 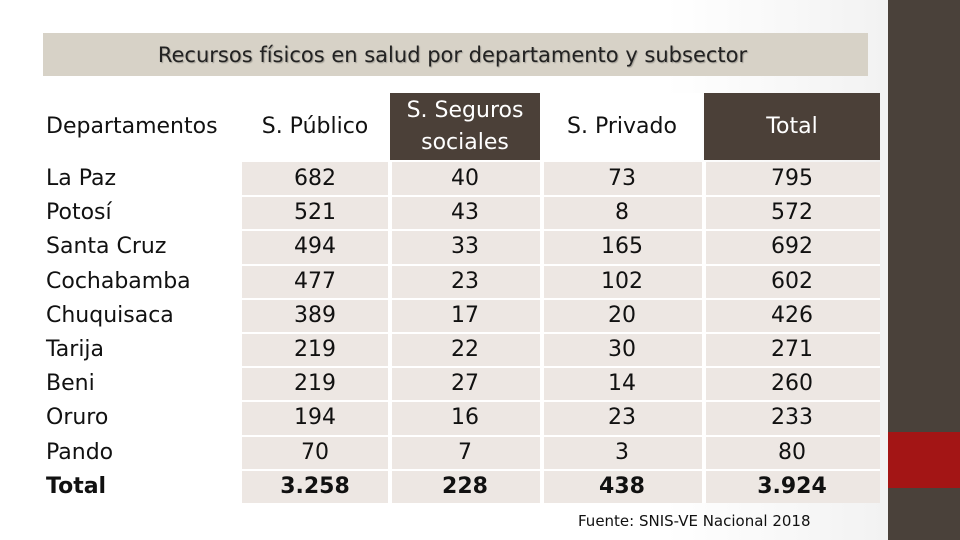 What do you see at coordinates (622, 213) in the screenshot?
I see `table-cell: 8` at bounding box center [622, 213].